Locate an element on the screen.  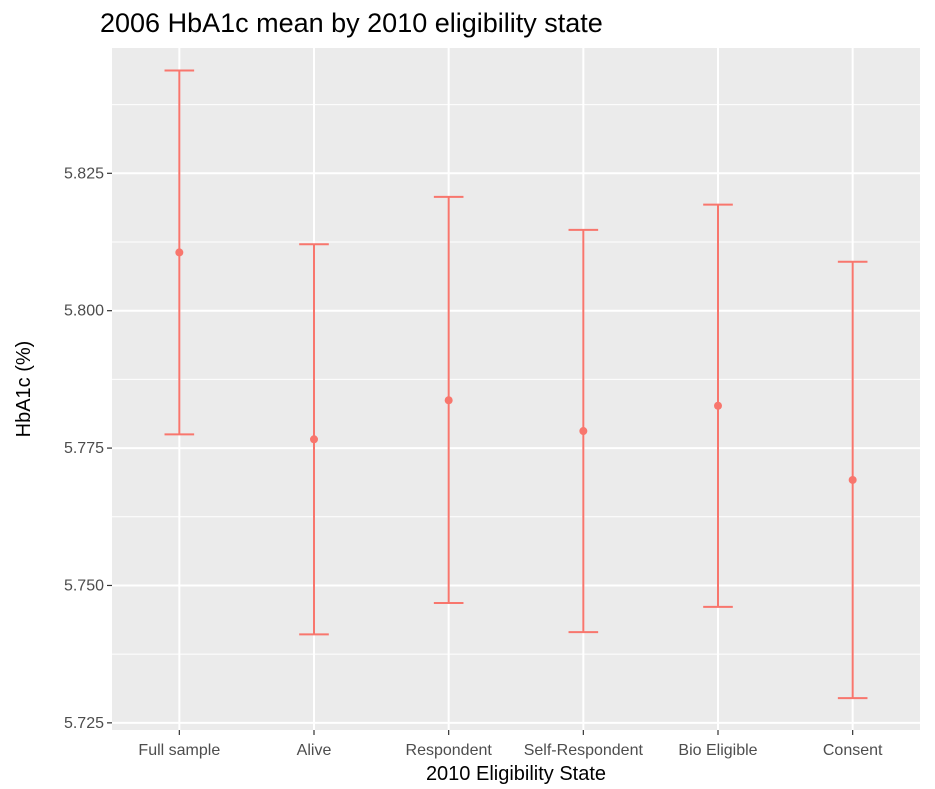
y-axis-title: HbA1c (%) is located at coordinates (24, 389).